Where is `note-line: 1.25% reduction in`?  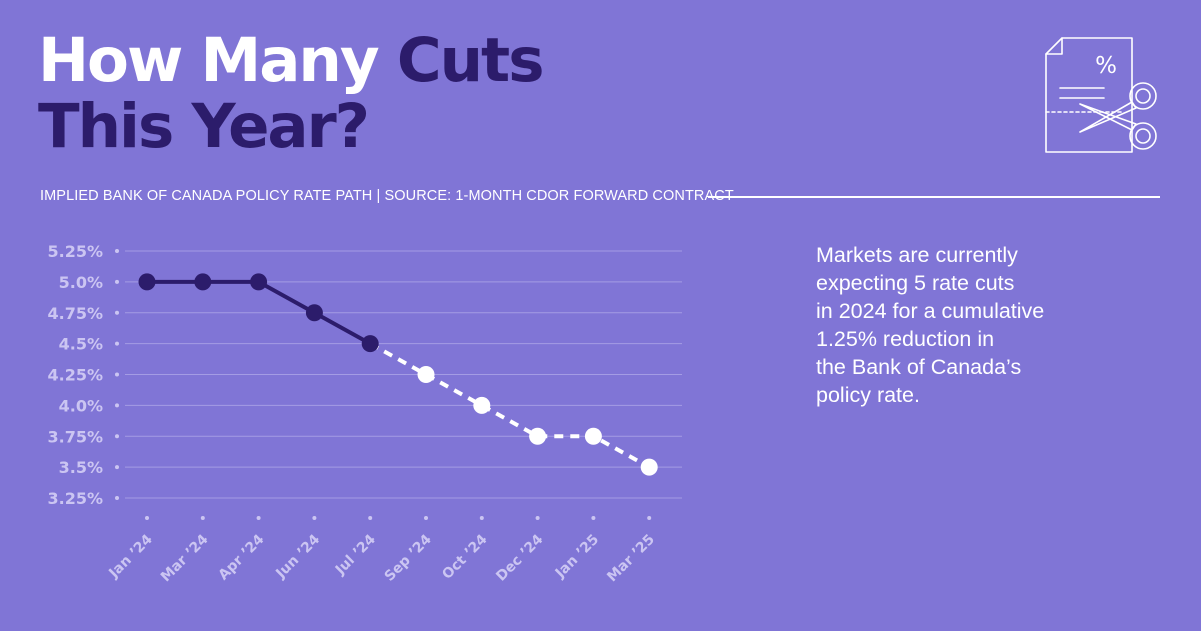 note-line: 1.25% reduction in is located at coordinates (905, 339).